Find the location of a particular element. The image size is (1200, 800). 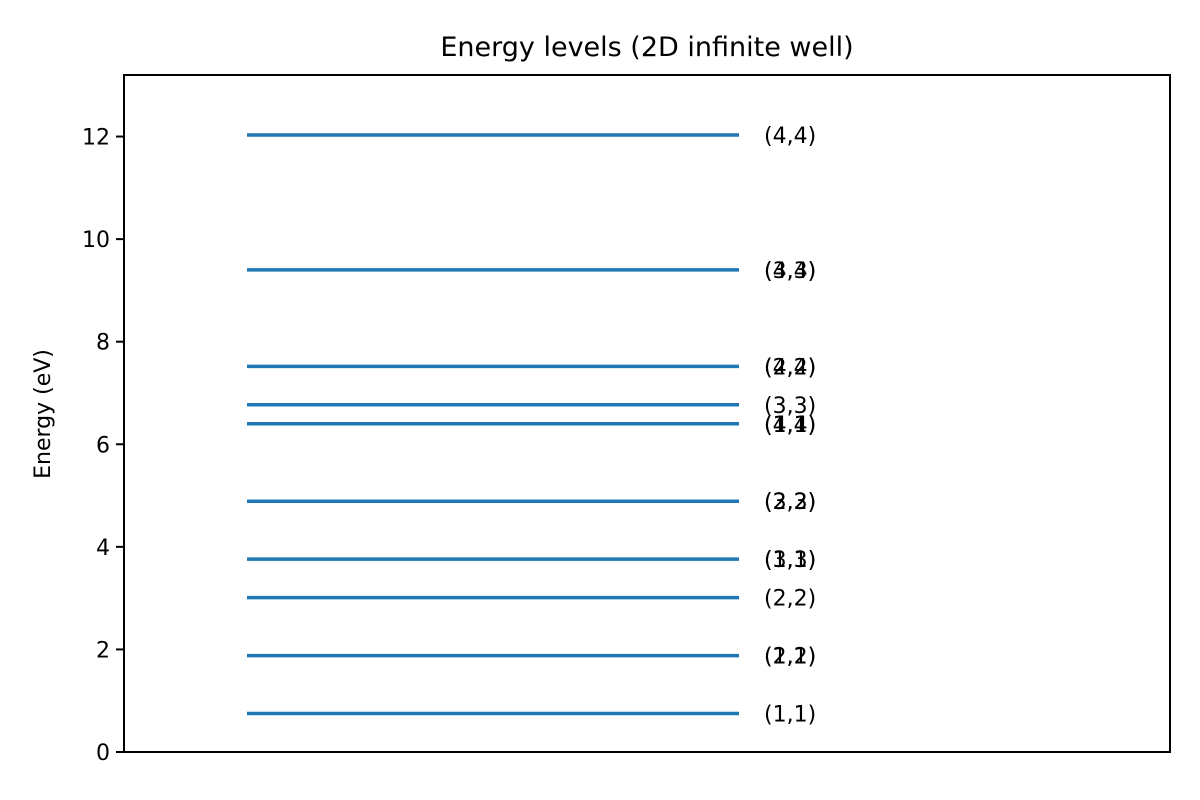

energy-level-label: (4,2) is located at coordinates (790, 367).